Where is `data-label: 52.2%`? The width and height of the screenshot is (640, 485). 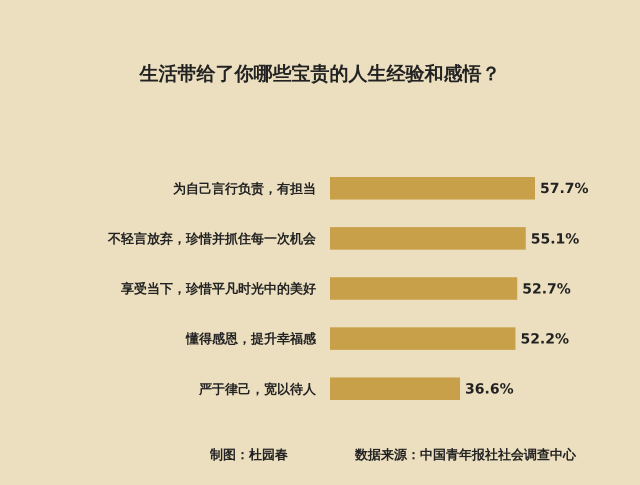 data-label: 52.2% is located at coordinates (545, 340).